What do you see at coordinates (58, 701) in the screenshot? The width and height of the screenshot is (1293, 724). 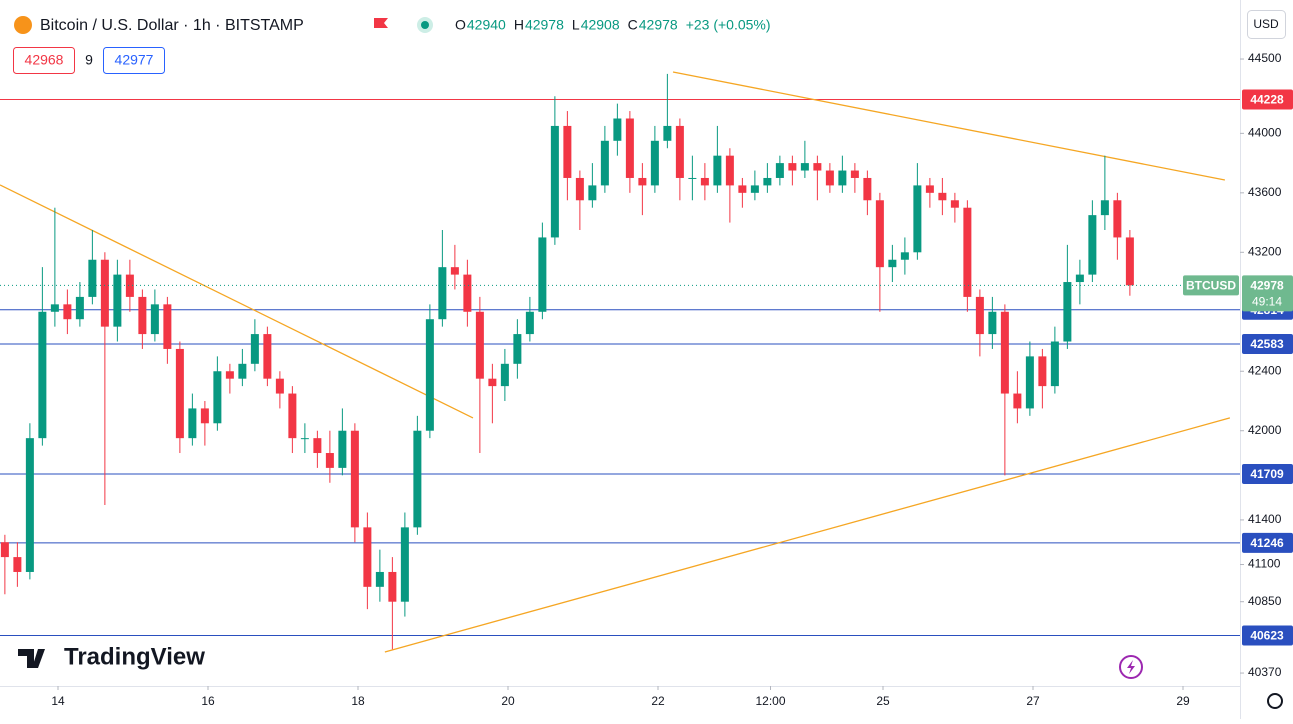 I see `x-tick-label: 14` at bounding box center [58, 701].